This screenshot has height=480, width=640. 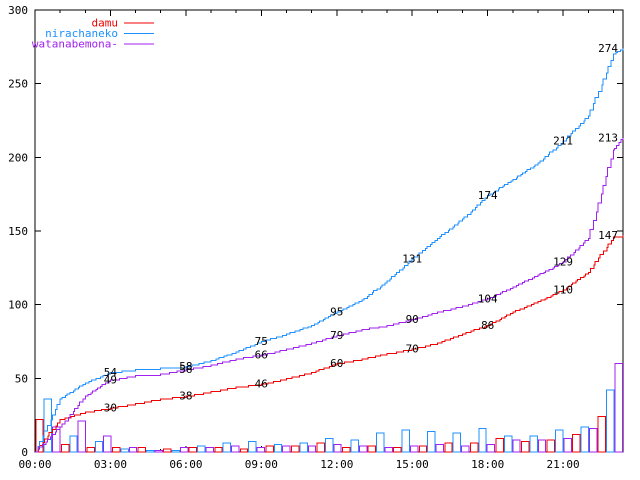 I want to click on value-label-damu: 60, so click(x=336, y=363).